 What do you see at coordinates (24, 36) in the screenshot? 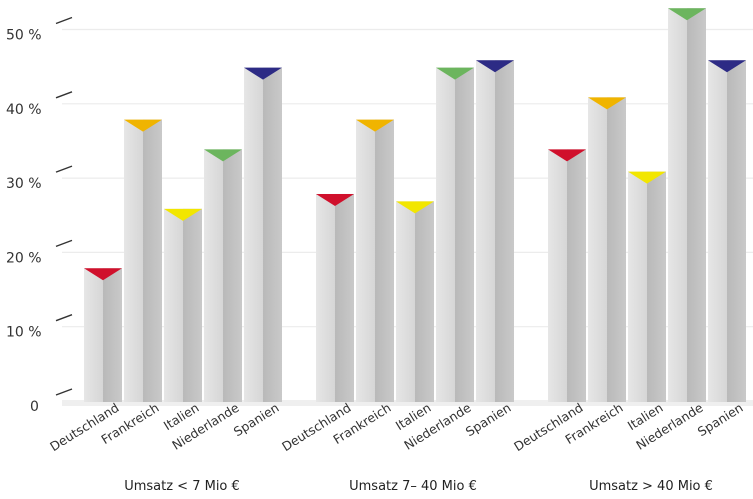
I see `y-tick-label: 50 %` at bounding box center [24, 36].